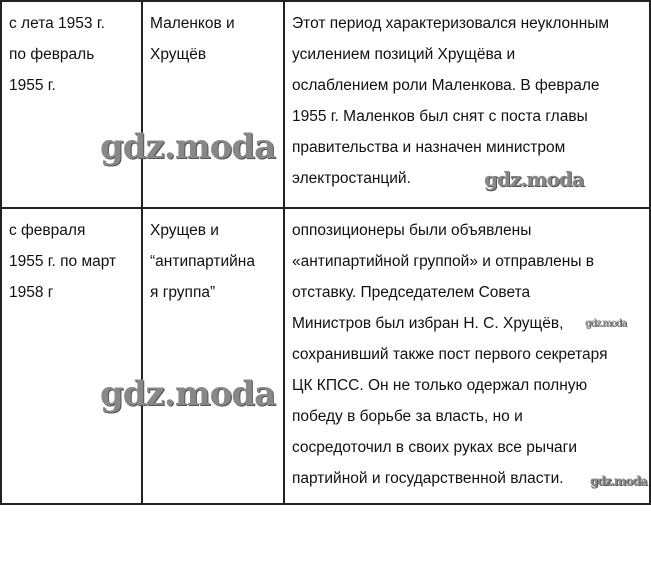 This screenshot has height=572, width=651. Describe the element at coordinates (32, 85) in the screenshot. I see `text-line: 1955 г.` at that location.